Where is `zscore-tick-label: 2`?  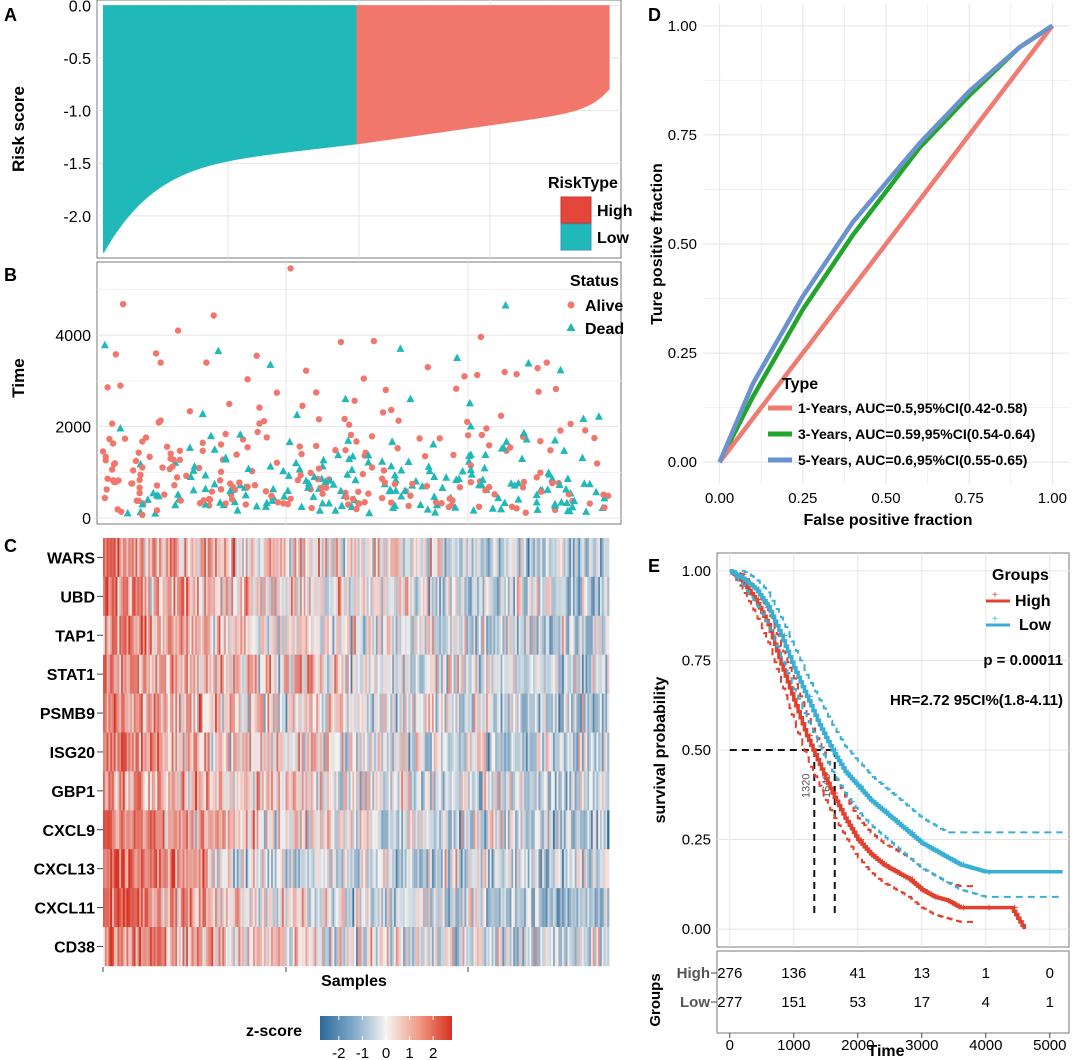
zscore-tick-label: 2 is located at coordinates (433, 1052).